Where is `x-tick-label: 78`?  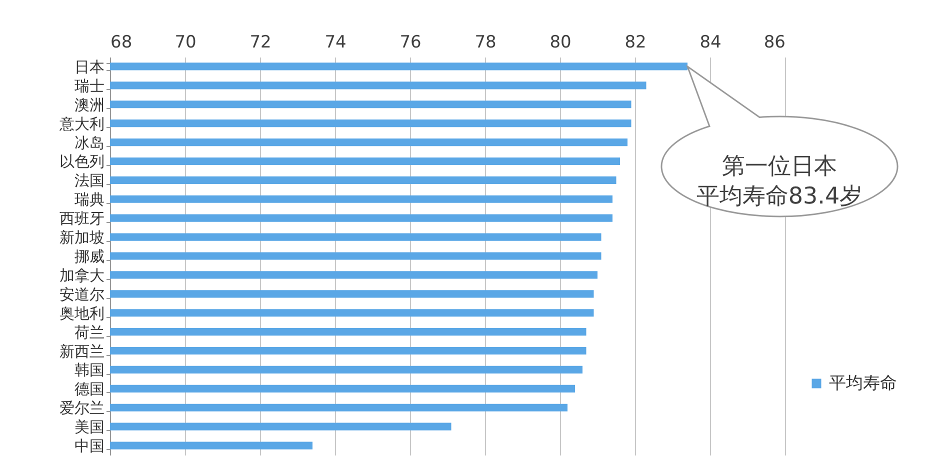 x-tick-label: 78 is located at coordinates (485, 42).